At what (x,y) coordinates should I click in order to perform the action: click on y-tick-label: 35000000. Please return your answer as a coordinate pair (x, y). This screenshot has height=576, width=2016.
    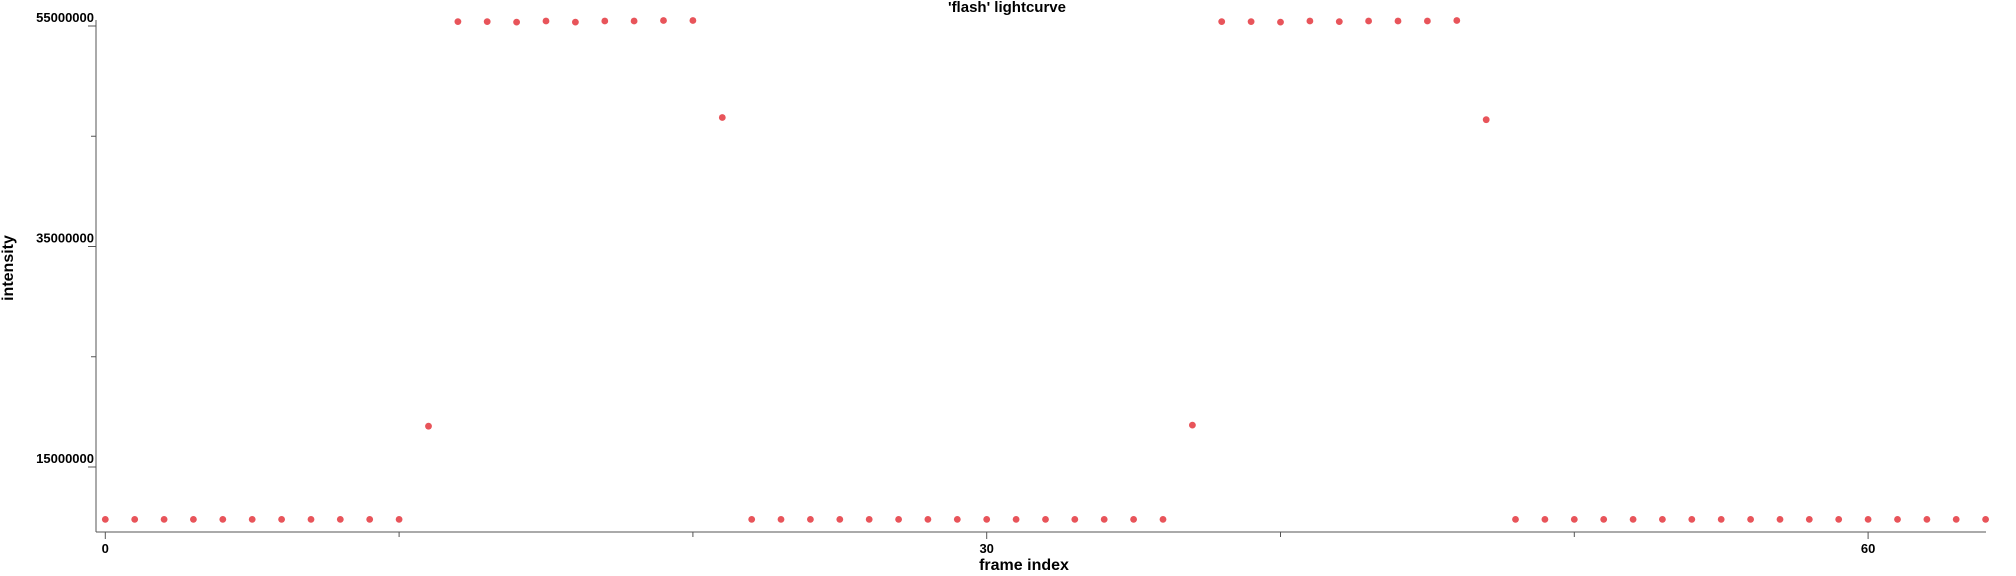
    Looking at the image, I should click on (65, 238).